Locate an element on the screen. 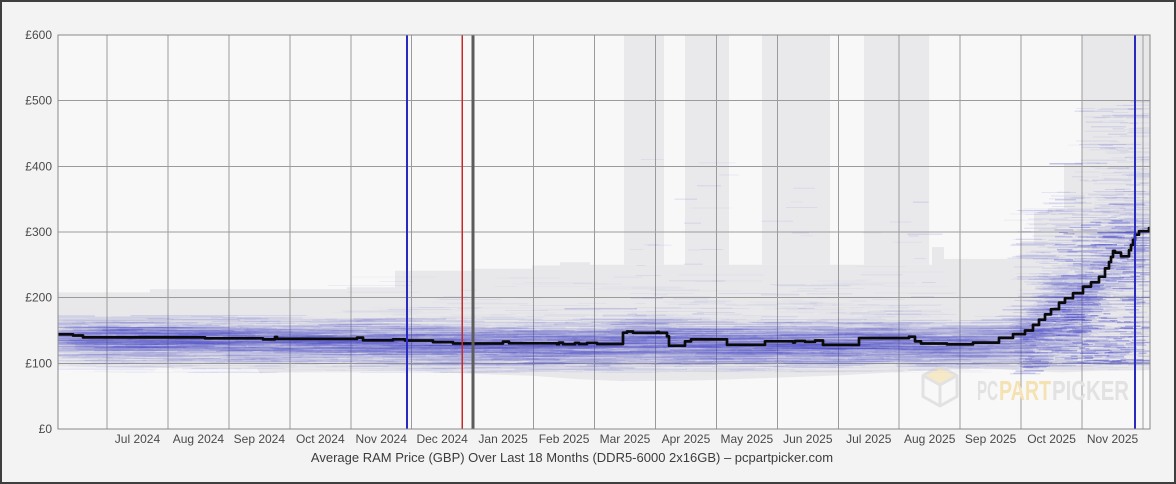 The image size is (1176, 484). x-axis-tick-label: Nov 2024 is located at coordinates (382, 439).